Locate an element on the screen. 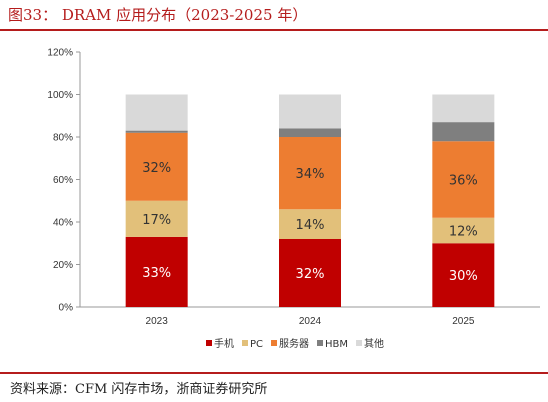  bar-data-label: 17% is located at coordinates (156, 220).